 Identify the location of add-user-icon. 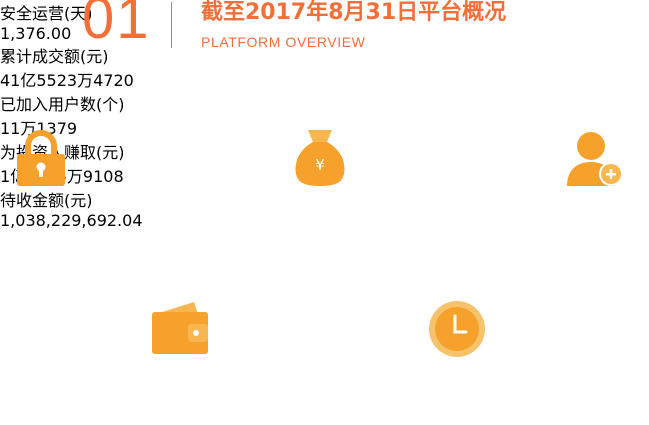
(595, 159).